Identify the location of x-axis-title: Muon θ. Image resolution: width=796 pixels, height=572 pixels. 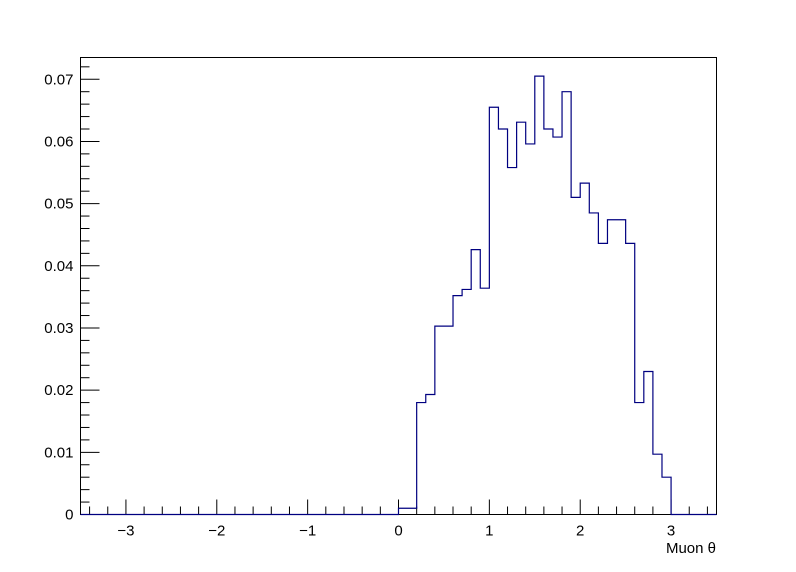
(691, 548).